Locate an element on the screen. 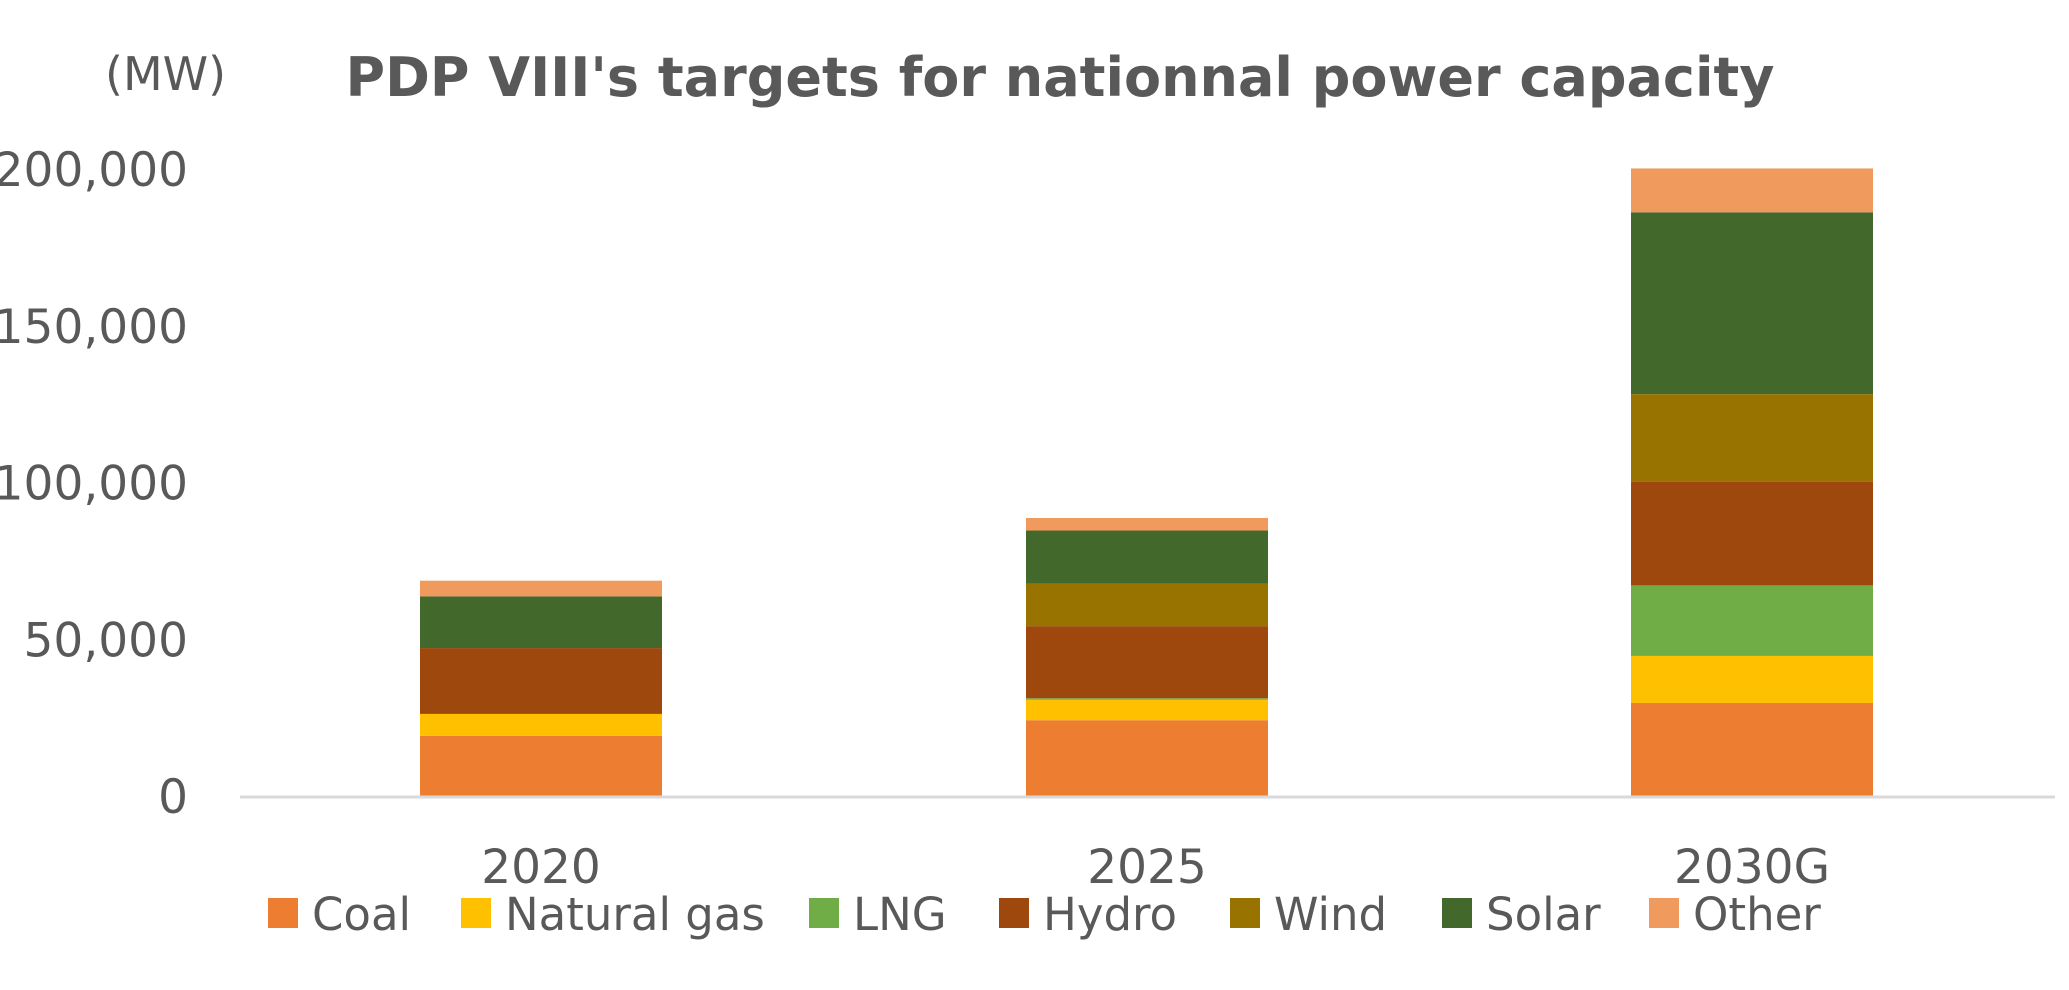 The image size is (2069, 990). bar-segment-wind-2025 is located at coordinates (1147, 605).